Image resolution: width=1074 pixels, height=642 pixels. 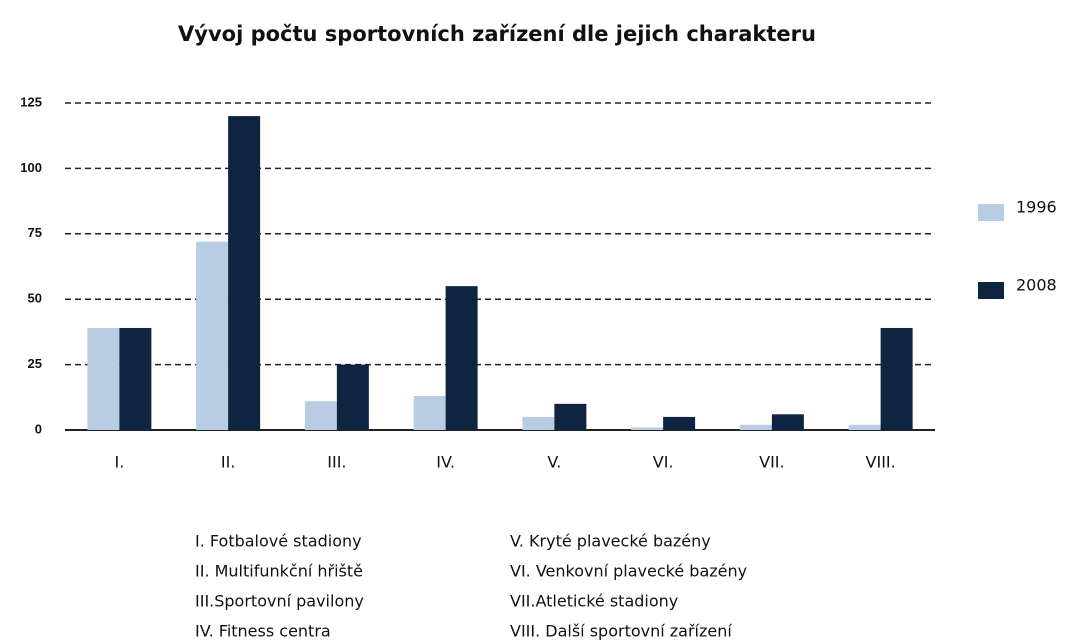 What do you see at coordinates (263, 631) in the screenshot?
I see `category-note: IV. Fitness centra` at bounding box center [263, 631].